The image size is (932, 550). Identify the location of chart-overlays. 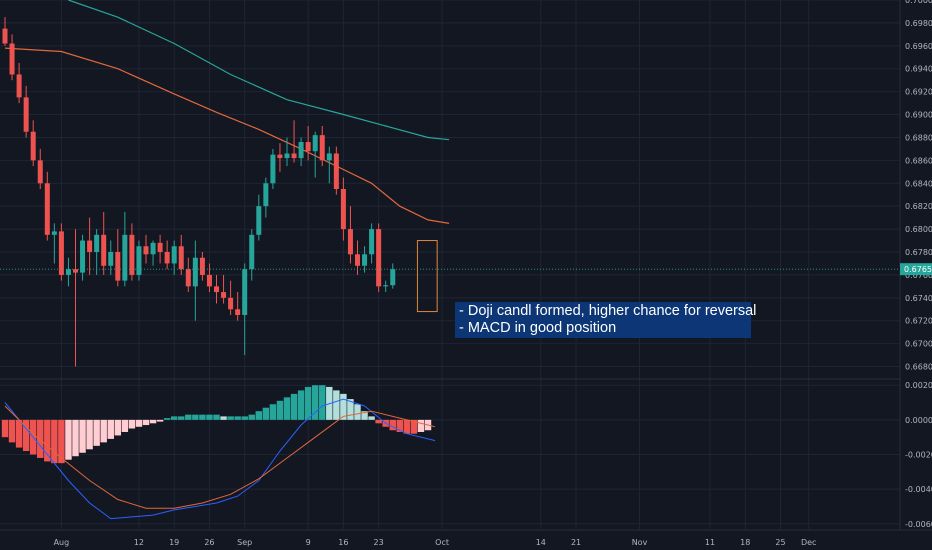
(450, 276).